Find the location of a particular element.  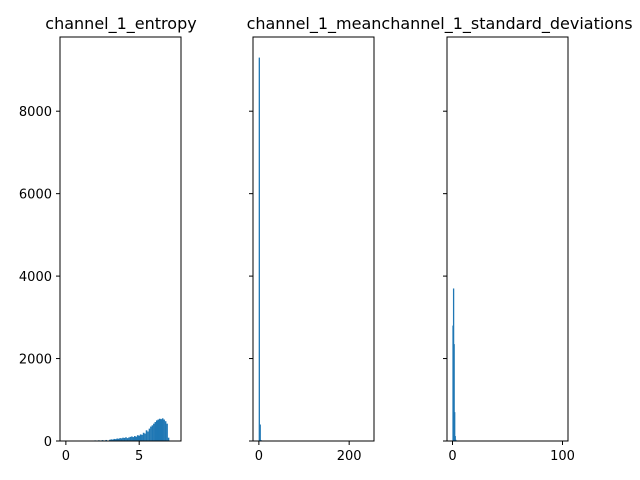

x-ticks: 0 200 is located at coordinates (308, 452).